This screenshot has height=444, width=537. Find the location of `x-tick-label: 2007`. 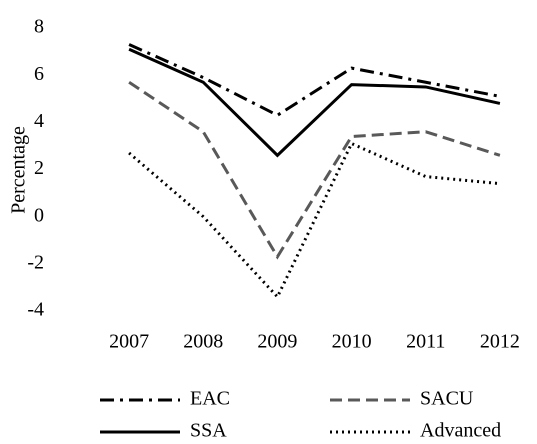

x-tick-label: 2007 is located at coordinates (129, 342).